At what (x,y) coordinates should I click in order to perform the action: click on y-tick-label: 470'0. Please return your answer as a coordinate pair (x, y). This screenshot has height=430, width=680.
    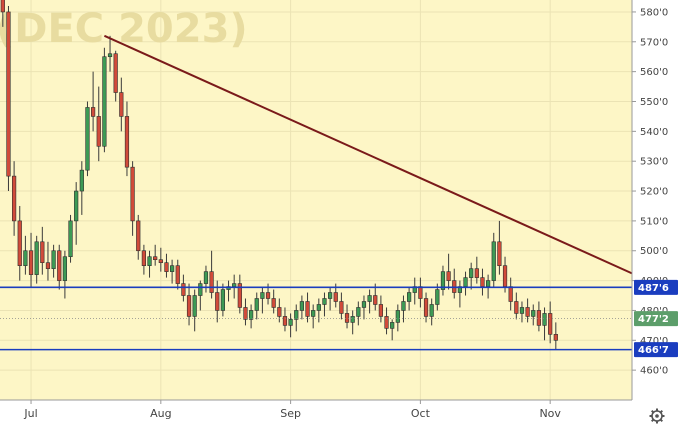
    Looking at the image, I should click on (654, 341).